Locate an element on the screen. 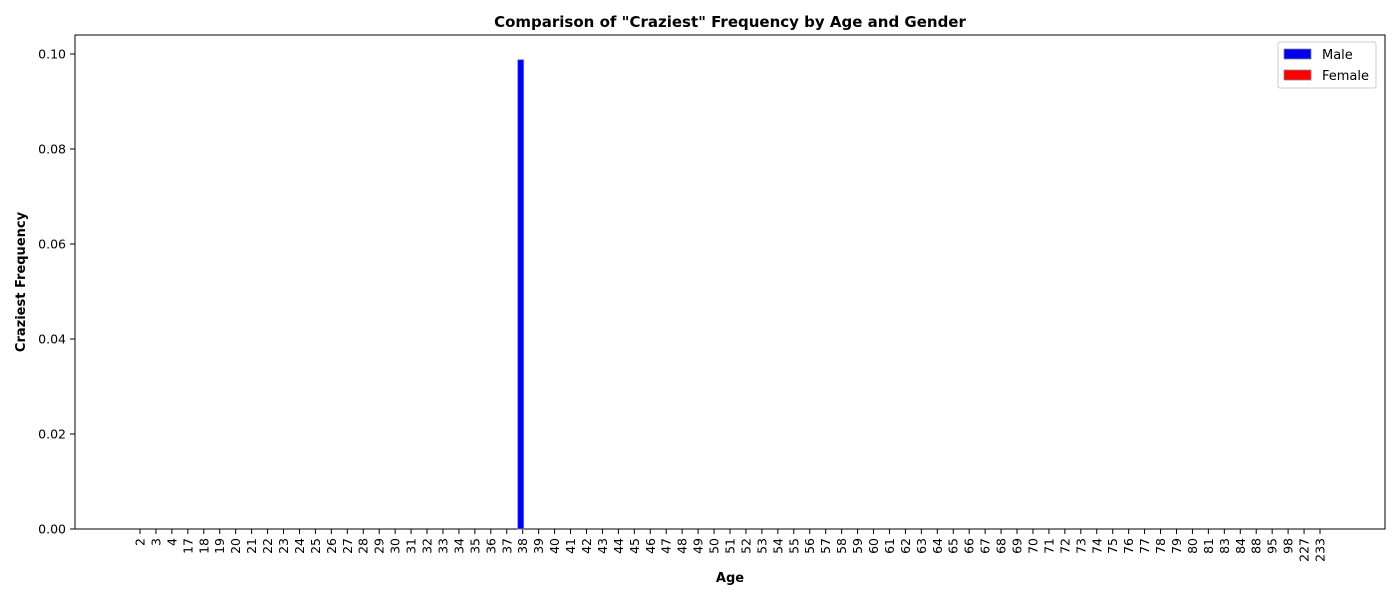  x-tick-label: 26 is located at coordinates (331, 546).